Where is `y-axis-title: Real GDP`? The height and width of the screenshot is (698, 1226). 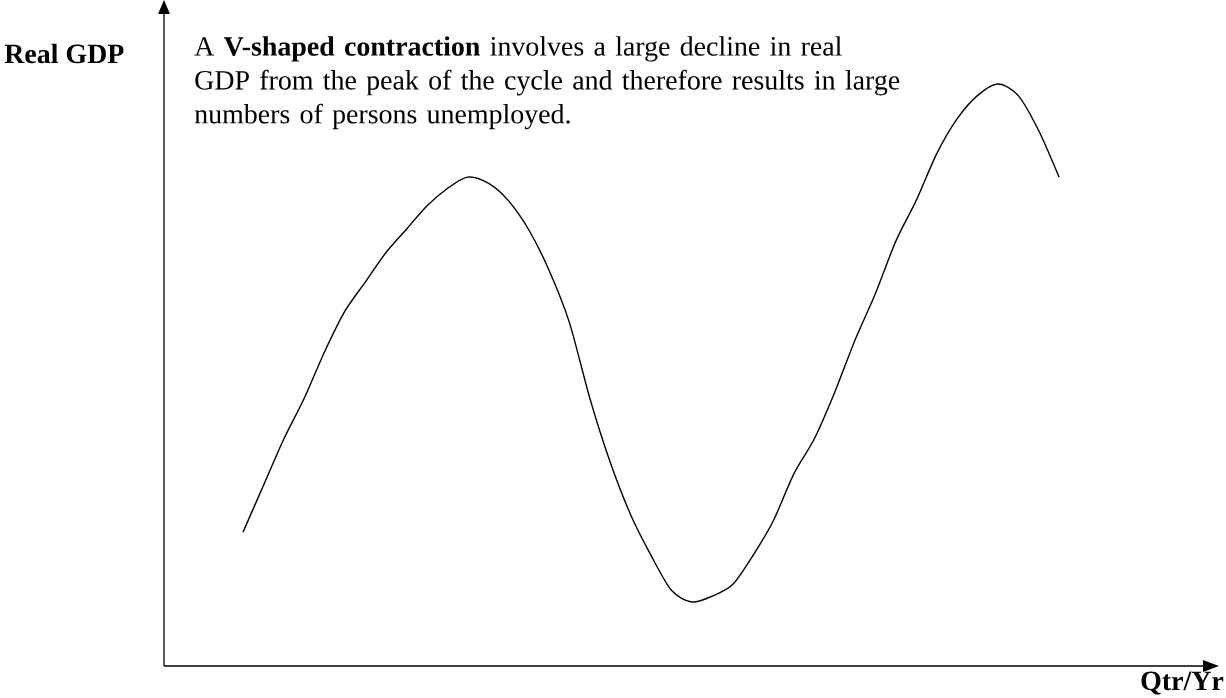
y-axis-title: Real GDP is located at coordinates (64, 53).